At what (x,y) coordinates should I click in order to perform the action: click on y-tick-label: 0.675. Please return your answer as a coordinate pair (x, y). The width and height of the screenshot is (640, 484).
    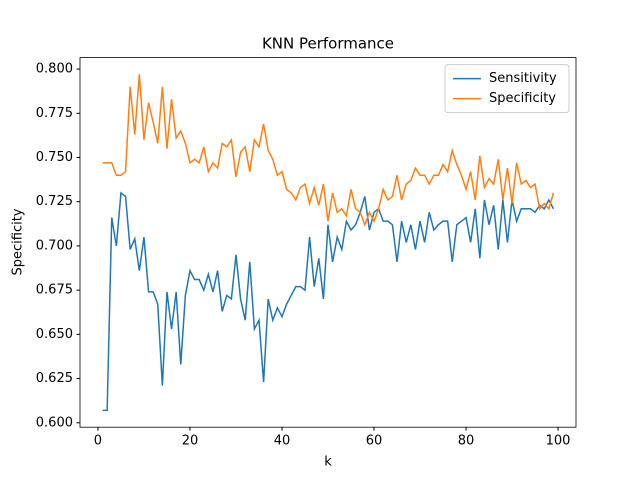
    Looking at the image, I should click on (54, 290).